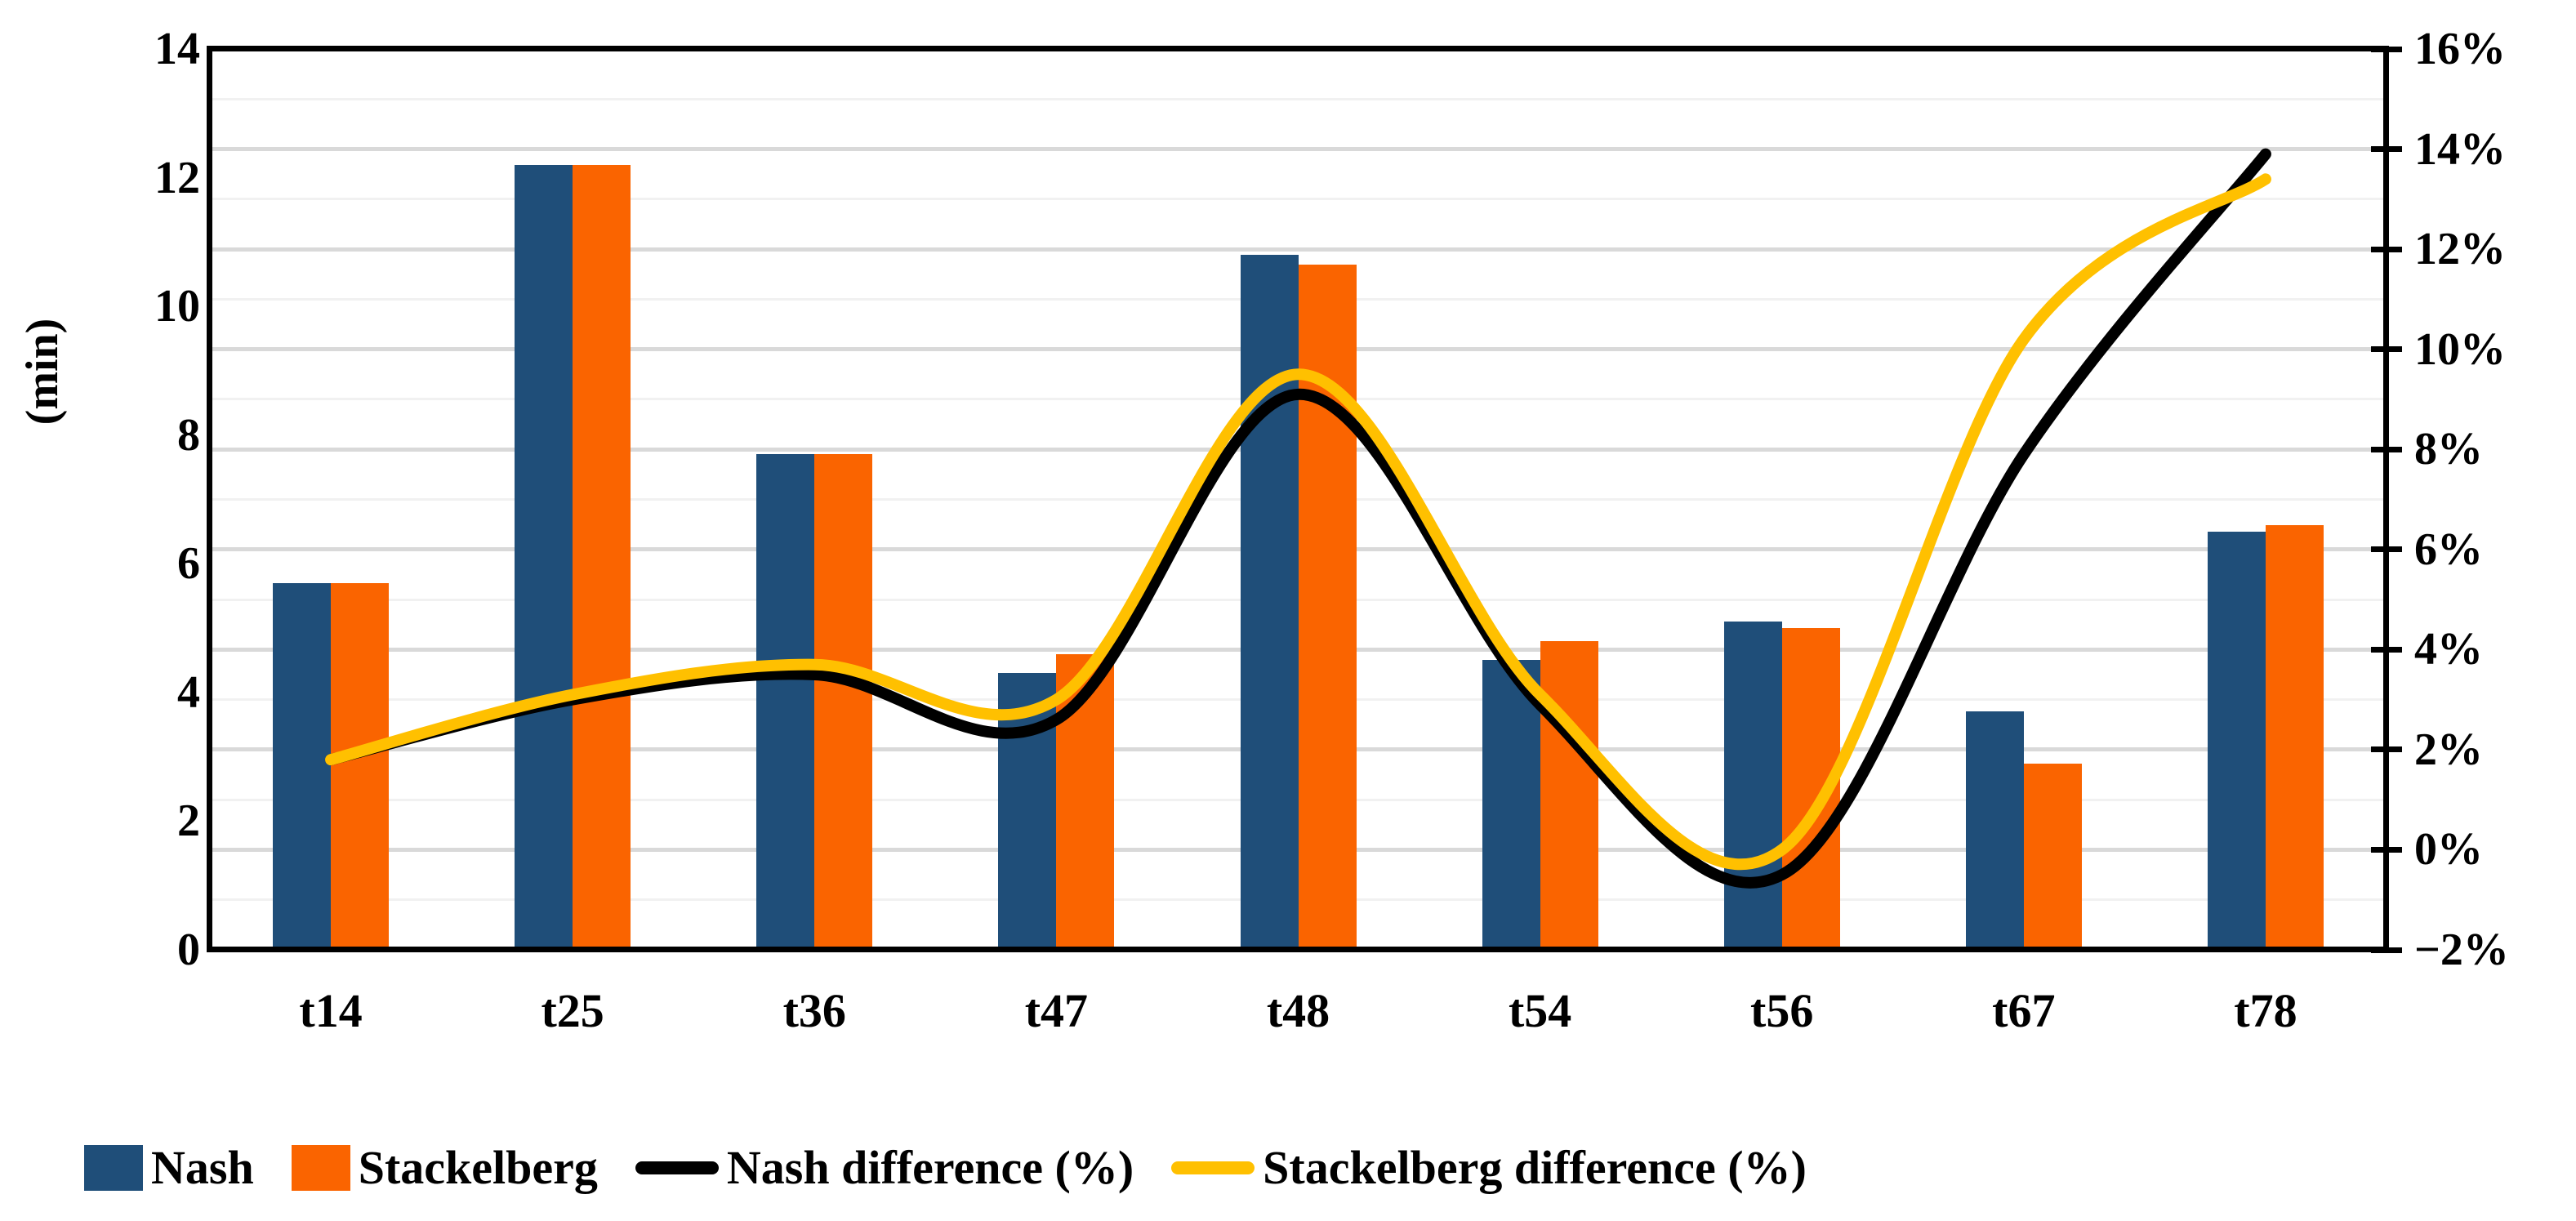 This screenshot has width=2576, height=1221. I want to click on bar-nash-t78, so click(2236, 740).